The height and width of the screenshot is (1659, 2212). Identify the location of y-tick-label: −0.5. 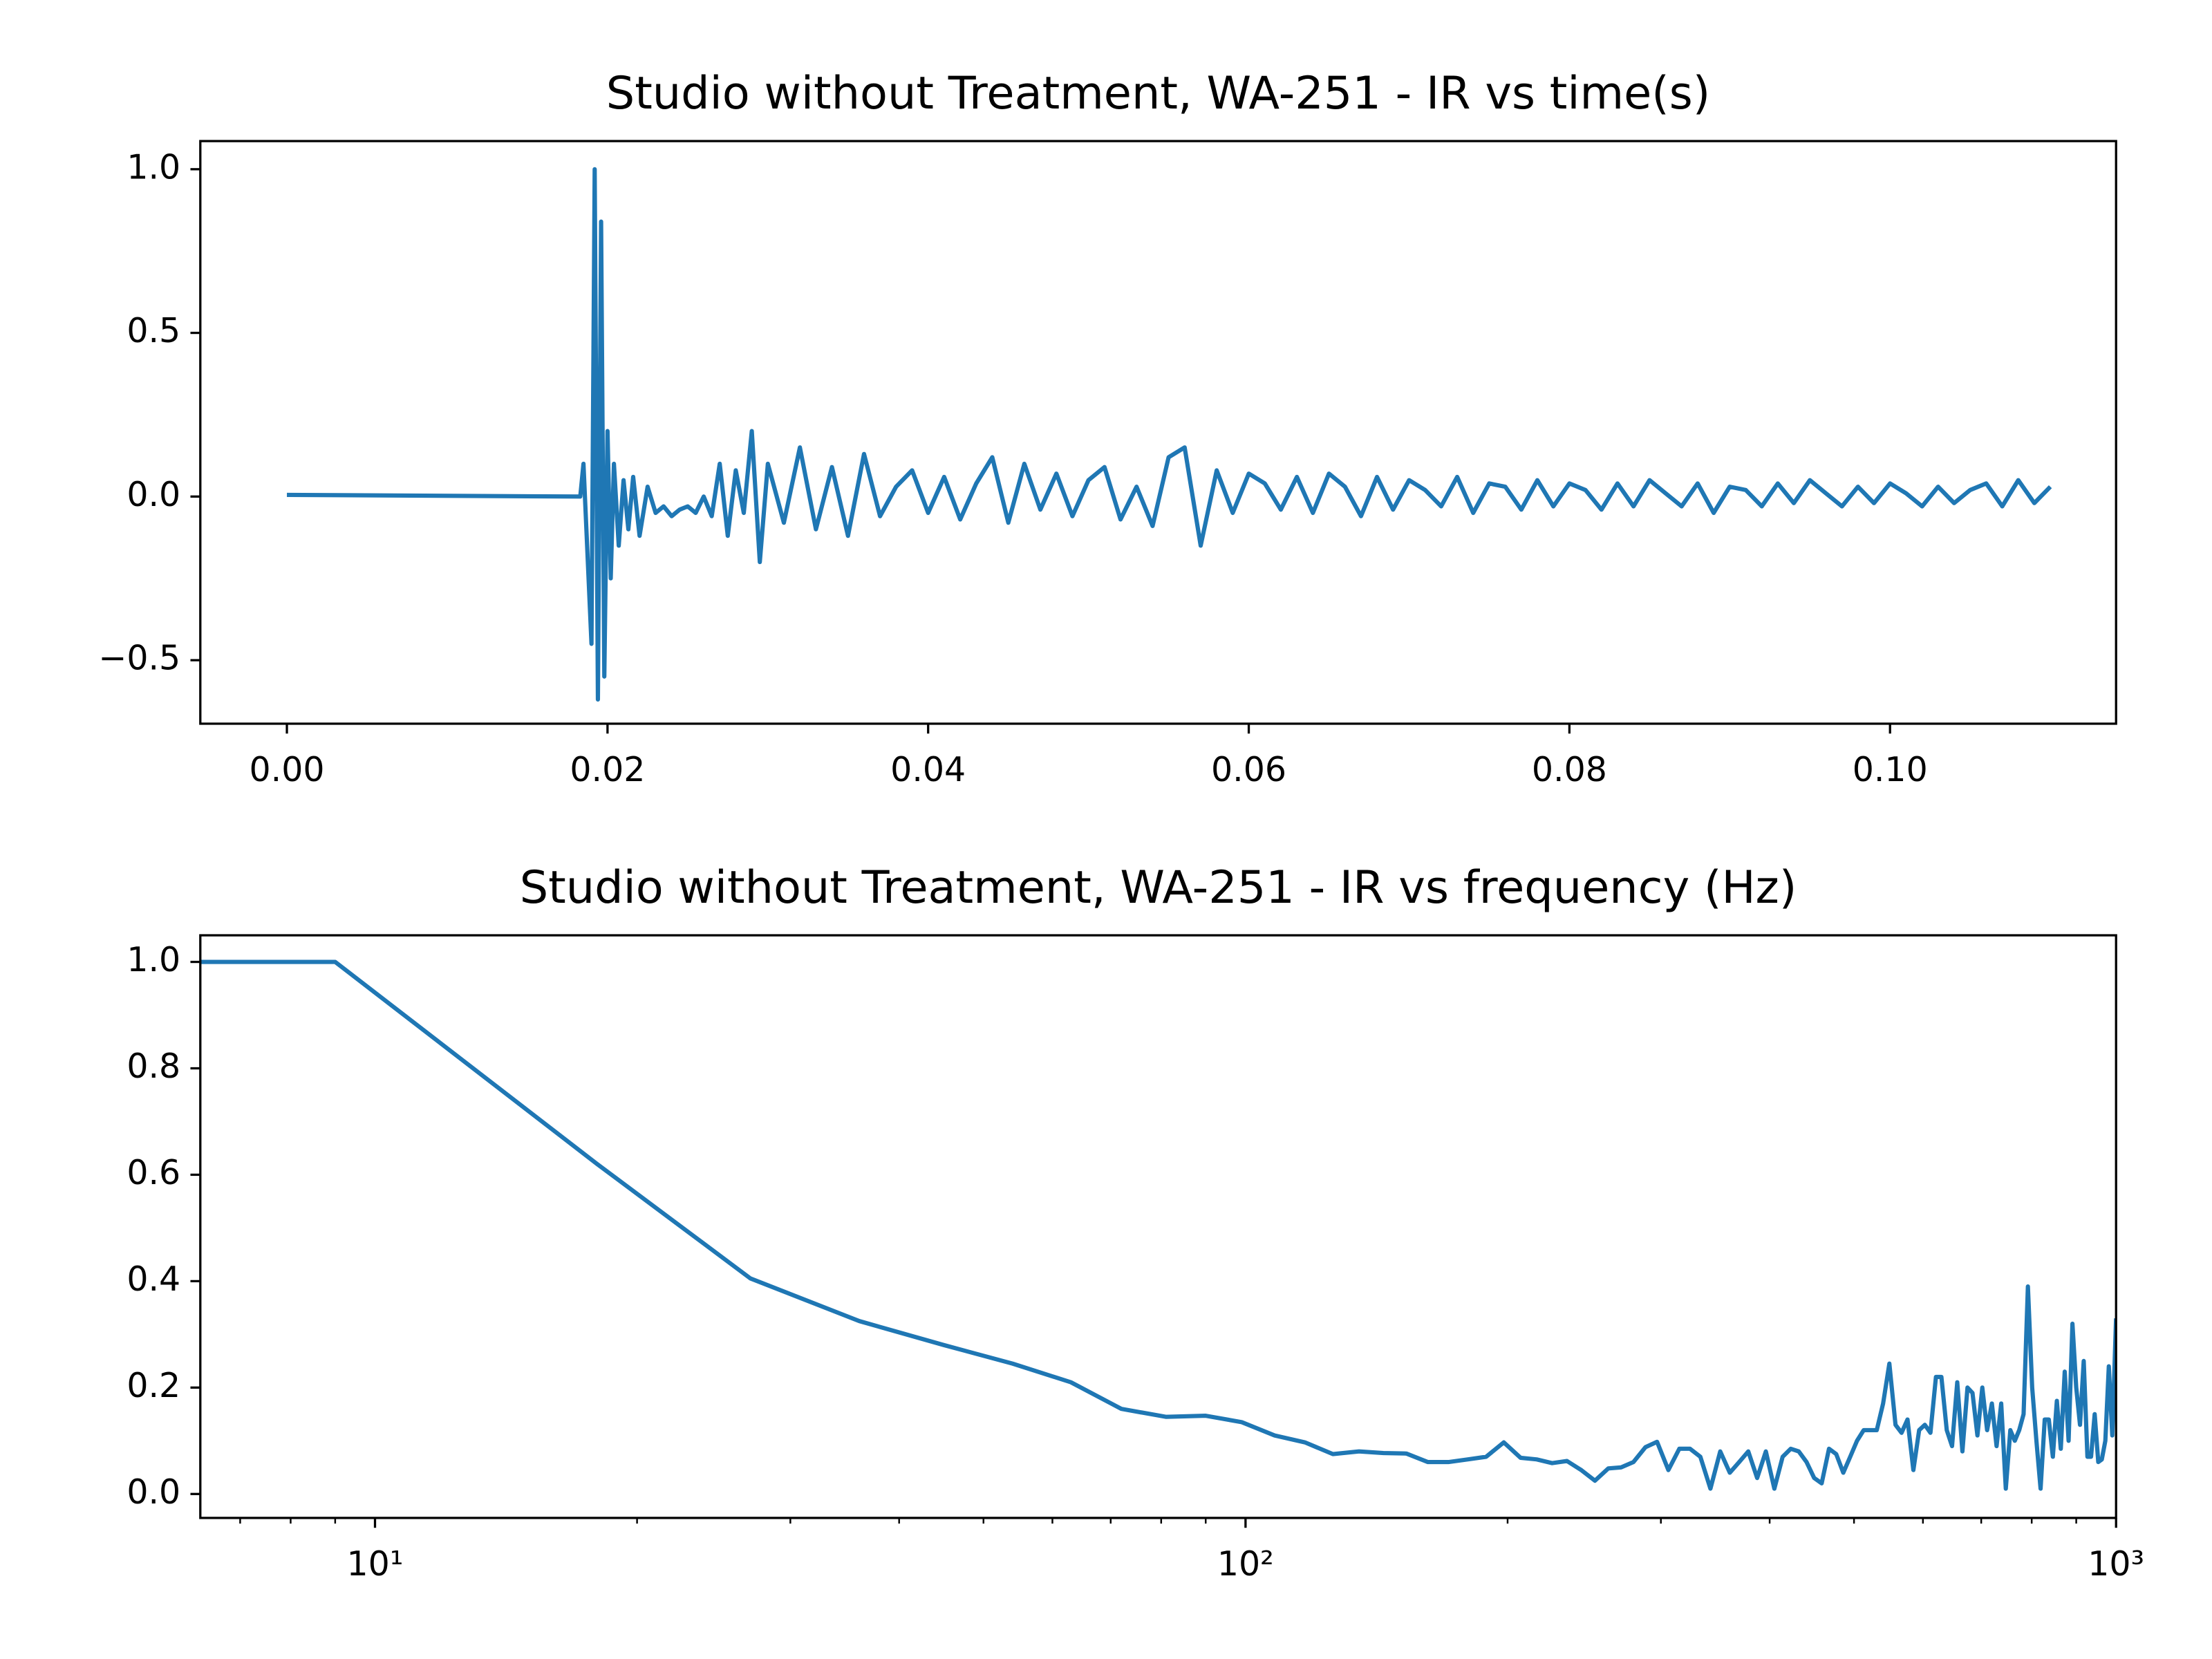
(139, 658).